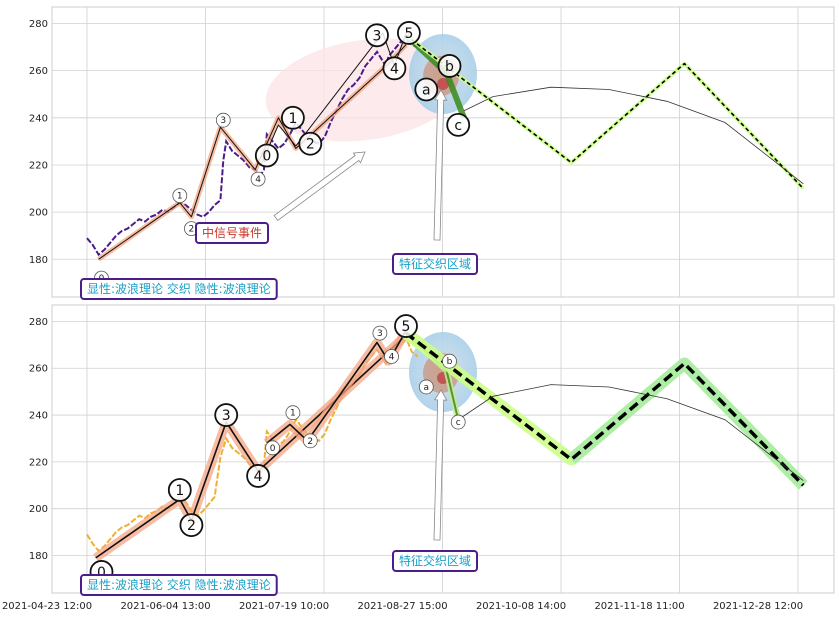 This screenshot has width=839, height=617. What do you see at coordinates (47, 606) in the screenshot?
I see `x-tick-label: 2021-04-23 12:00` at bounding box center [47, 606].